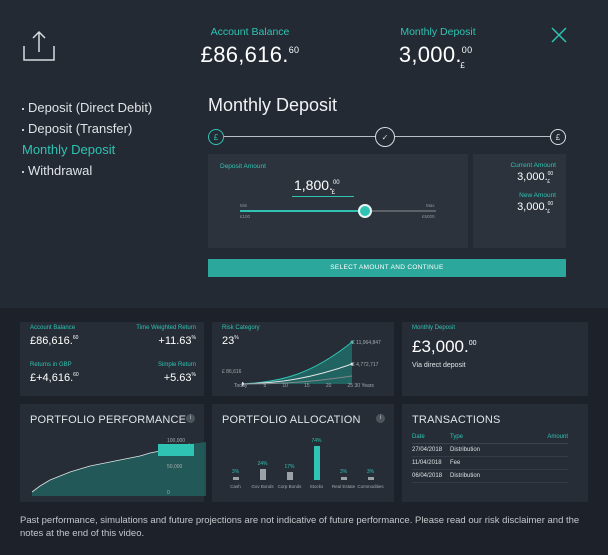 This screenshot has width=608, height=555. I want to click on select-amount-button: SELECT AMOUNT AND CONTINUE, so click(387, 268).